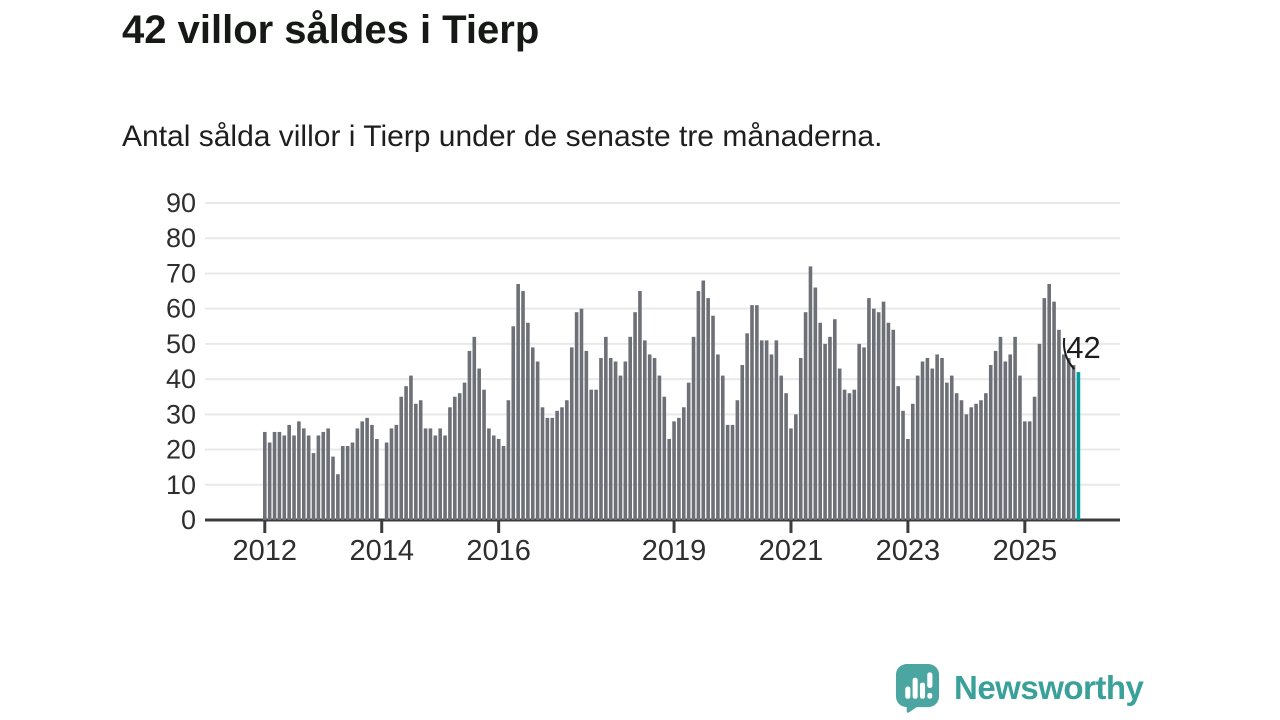  I want to click on x-tick-label: 2012, so click(265, 551).